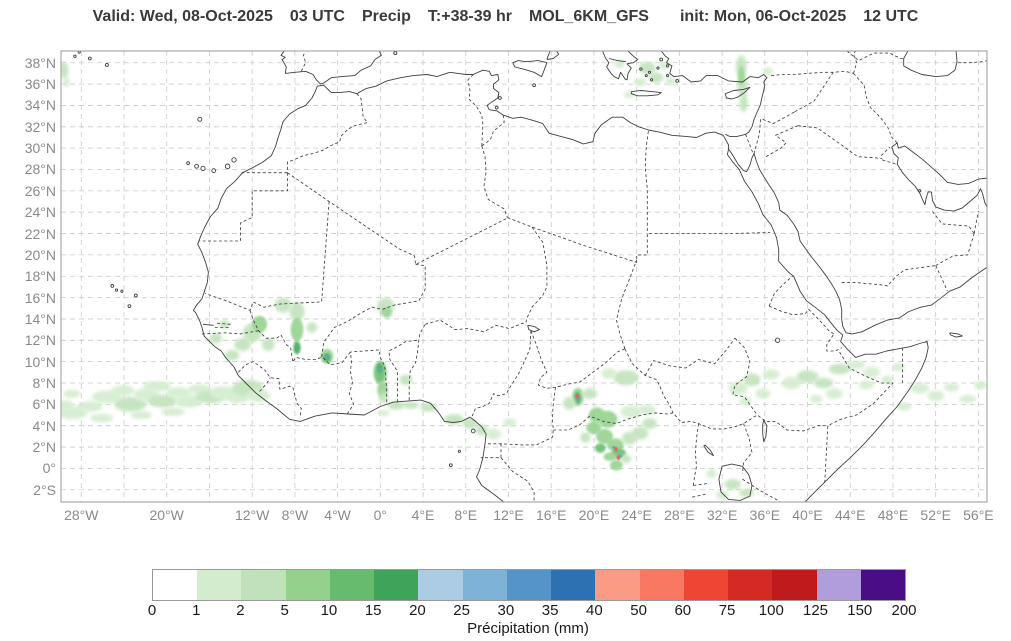 Image resolution: width=1011 pixels, height=641 pixels. I want to click on lon-tick-label: 52°E, so click(935, 515).